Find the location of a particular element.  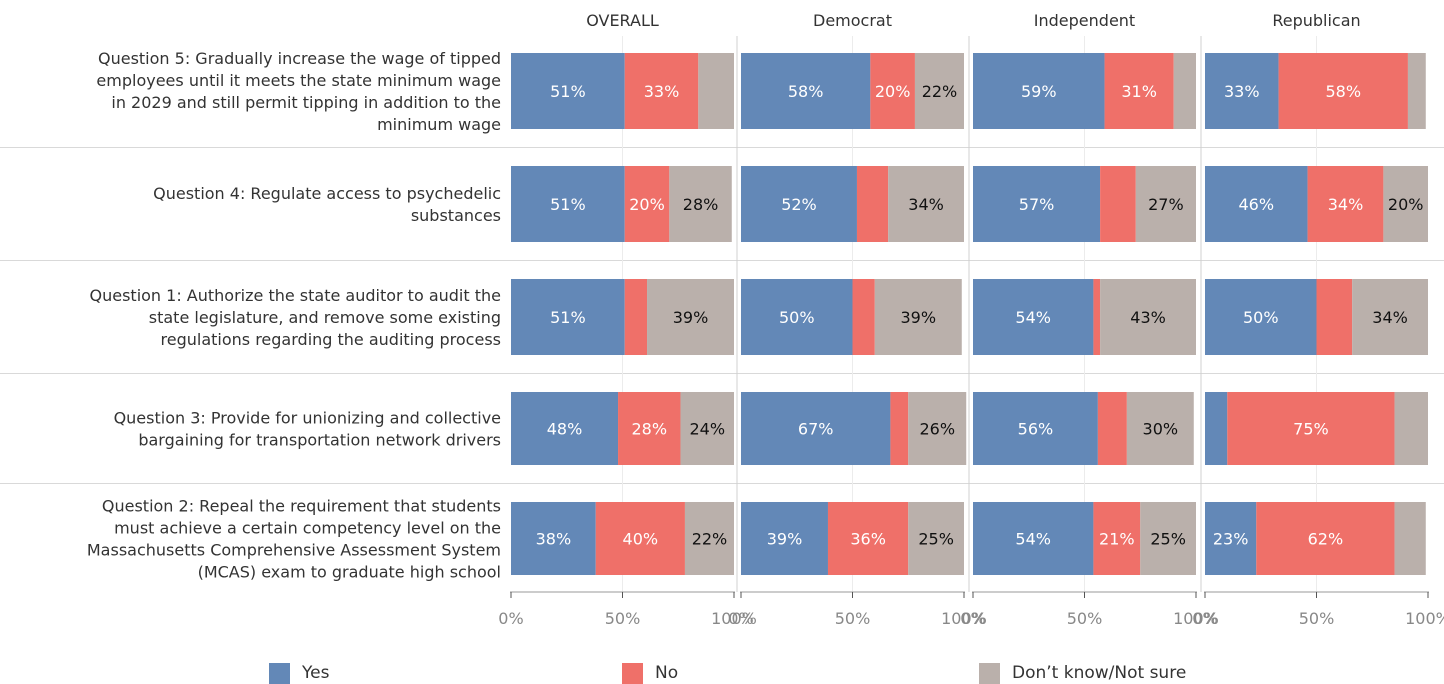

data-label: 34% is located at coordinates (1390, 317).